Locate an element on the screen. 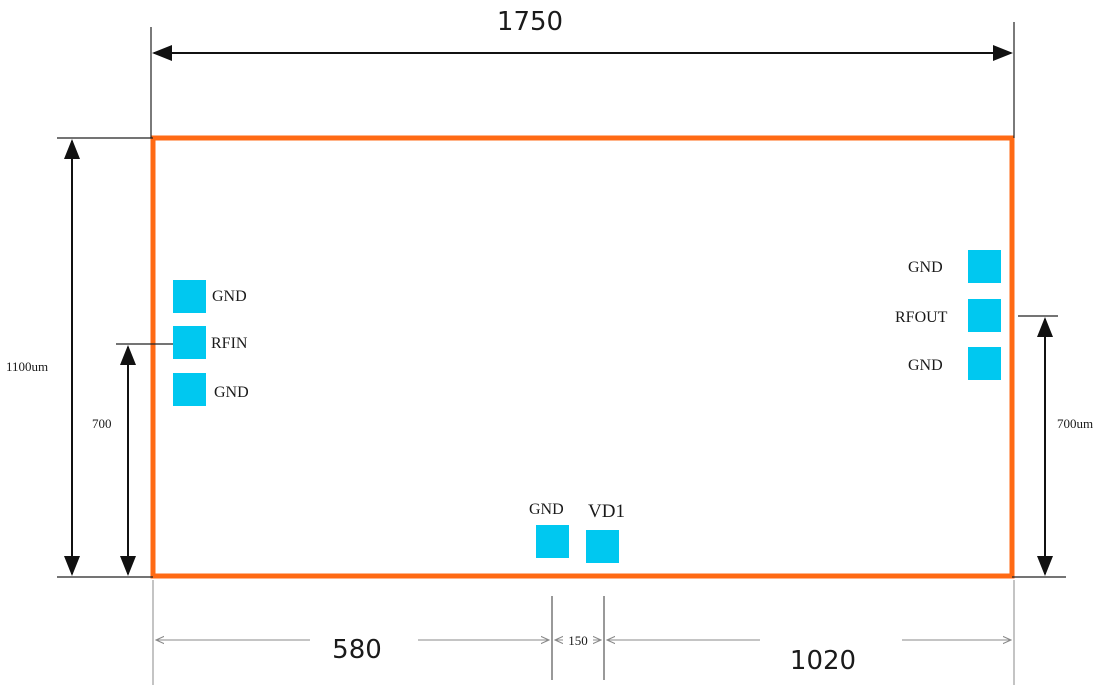  rfin-height-label: 700 is located at coordinates (102, 423).